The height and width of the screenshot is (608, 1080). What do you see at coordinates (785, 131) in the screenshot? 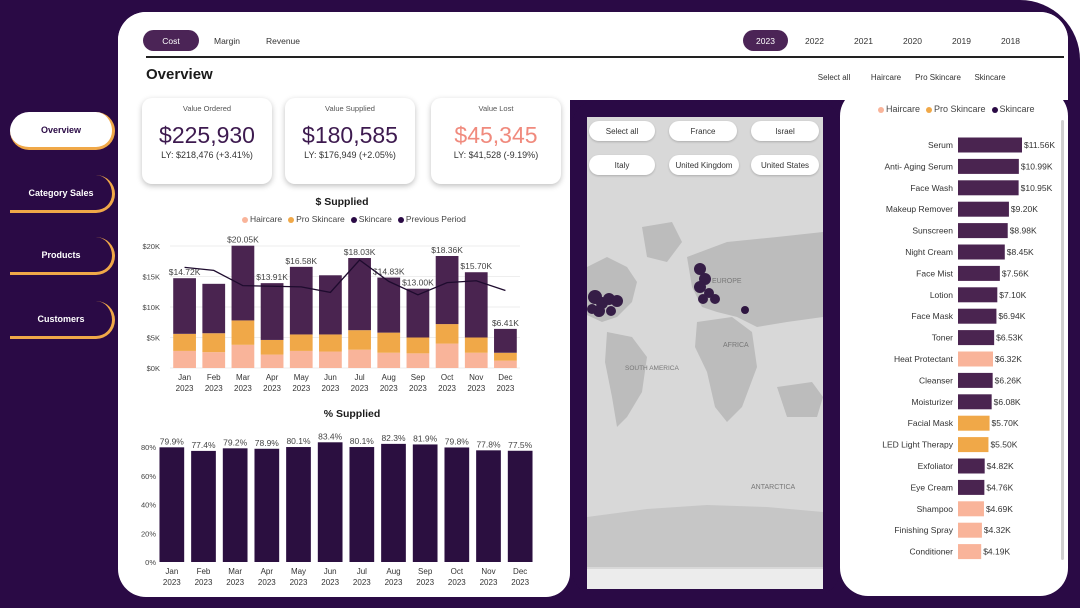
I see `map-filter-israel: Israel` at bounding box center [785, 131].